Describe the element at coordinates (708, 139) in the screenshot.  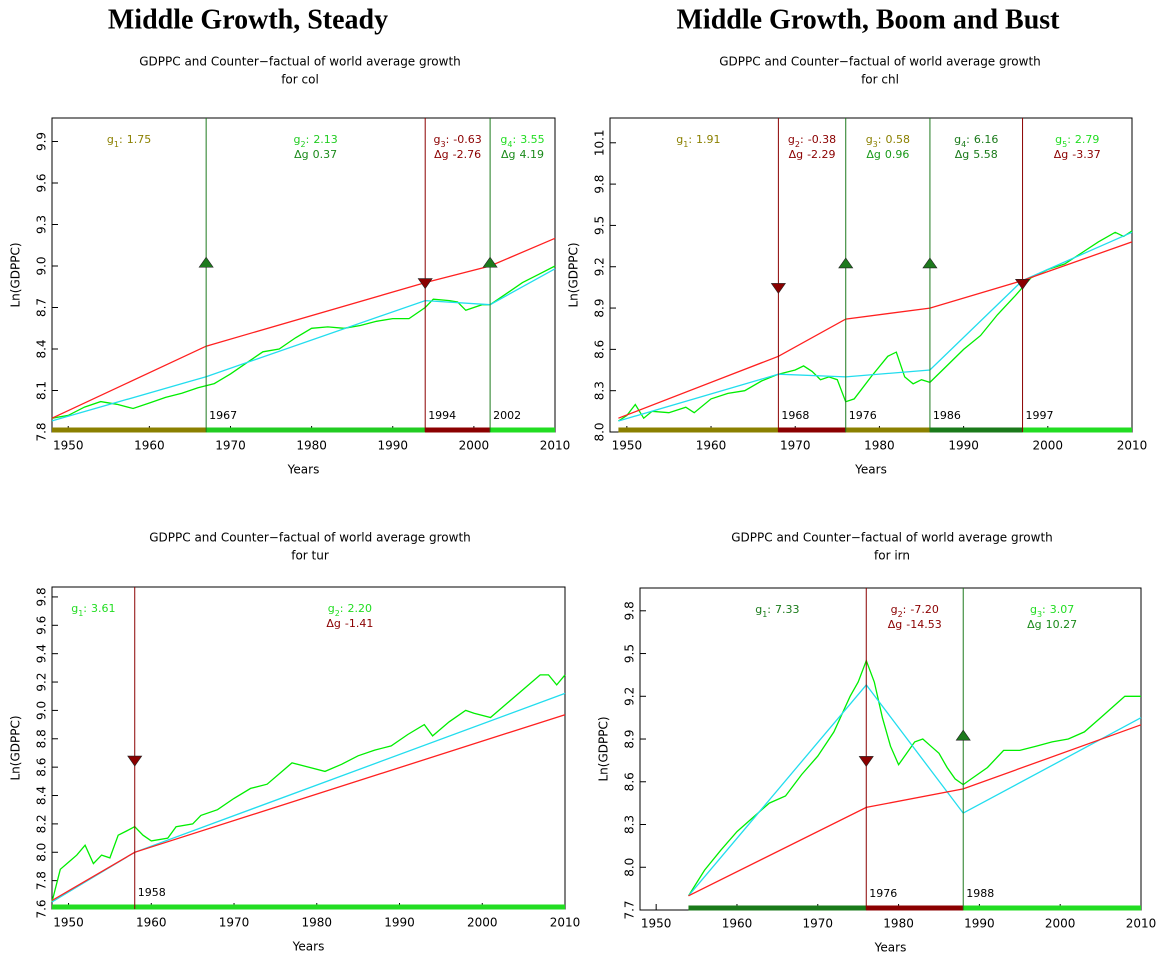
I see `regime-value: 1.91` at that location.